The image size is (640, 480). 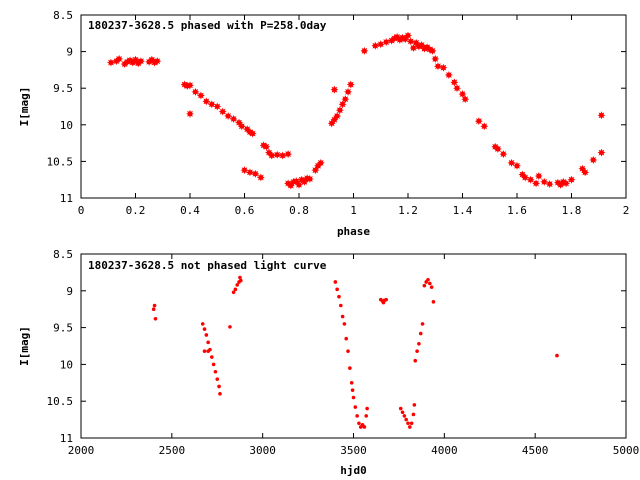 I want to click on phased-y-tick-label: 8.5, so click(x=63, y=15).